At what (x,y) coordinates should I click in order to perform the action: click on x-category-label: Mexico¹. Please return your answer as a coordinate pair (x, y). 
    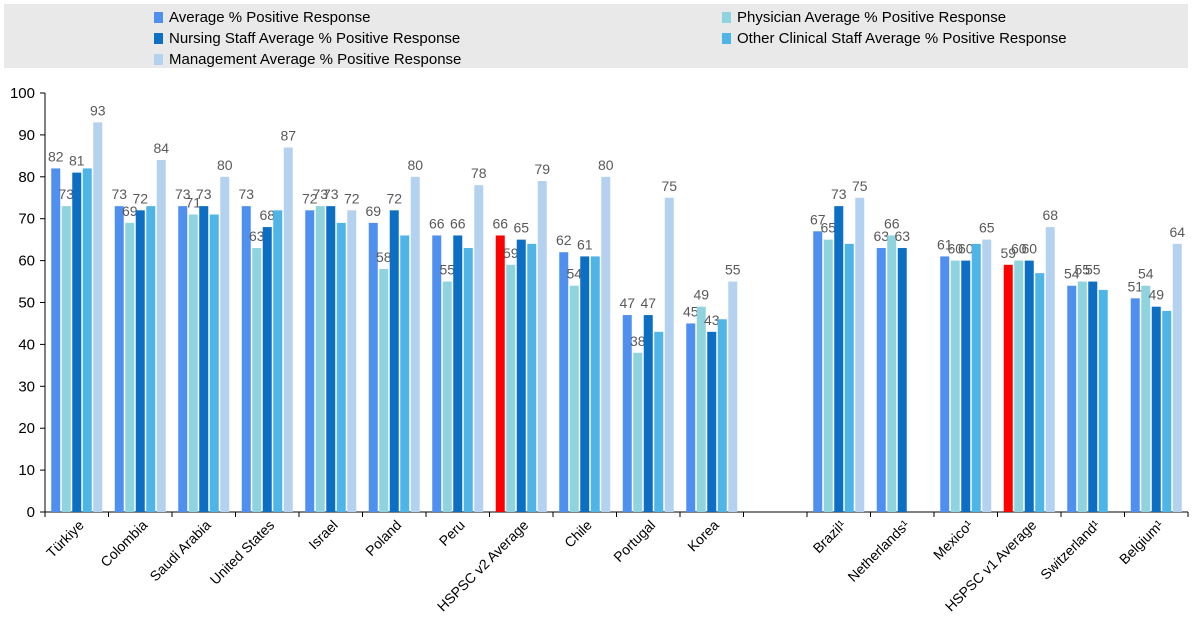
    Looking at the image, I should click on (953, 540).